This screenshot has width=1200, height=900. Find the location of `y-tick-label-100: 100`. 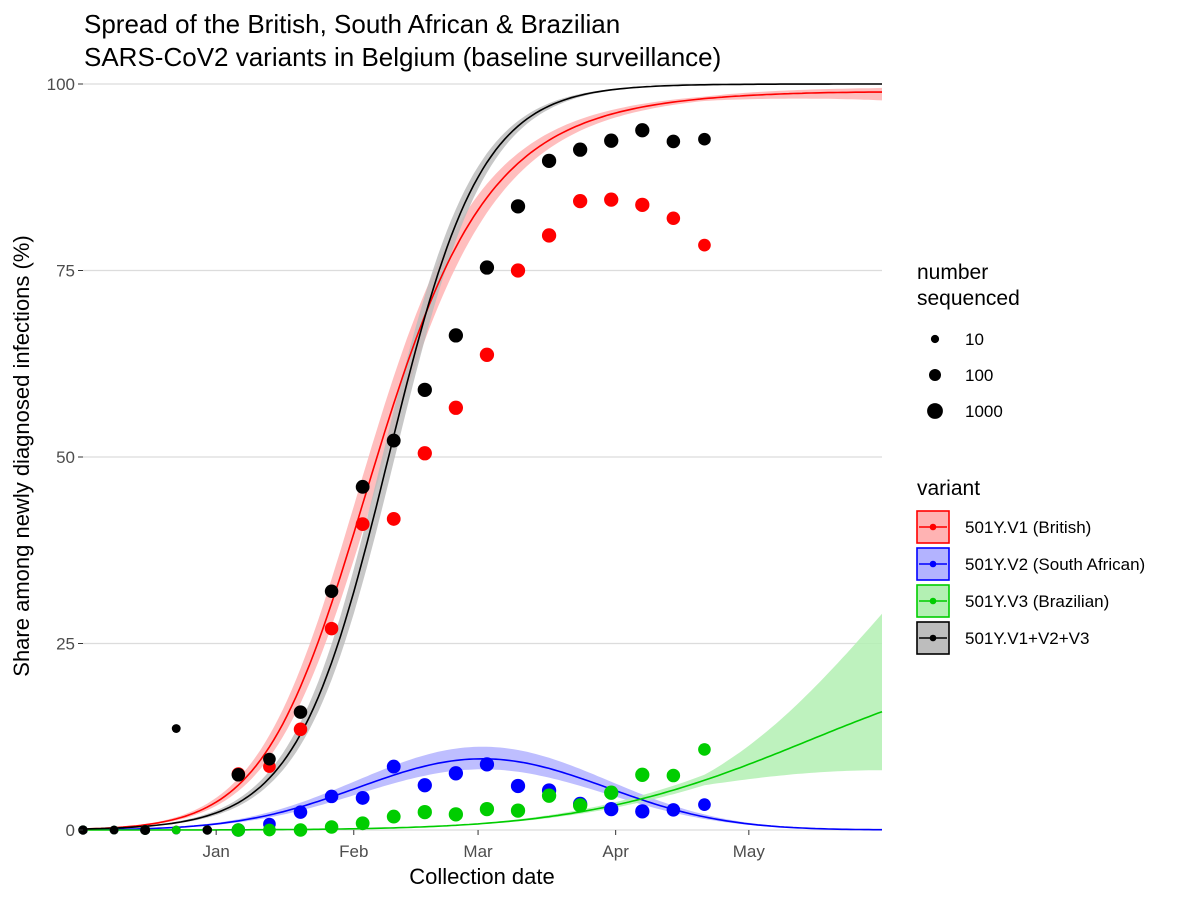

y-tick-label-100: 100 is located at coordinates (61, 84).